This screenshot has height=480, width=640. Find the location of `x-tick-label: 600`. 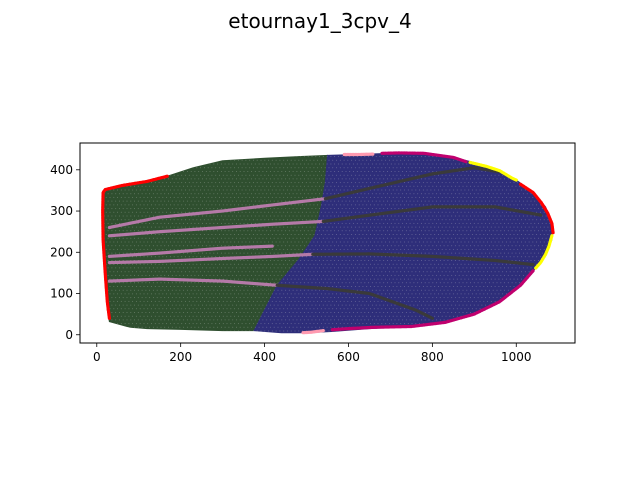

x-tick-label: 600 is located at coordinates (348, 357).